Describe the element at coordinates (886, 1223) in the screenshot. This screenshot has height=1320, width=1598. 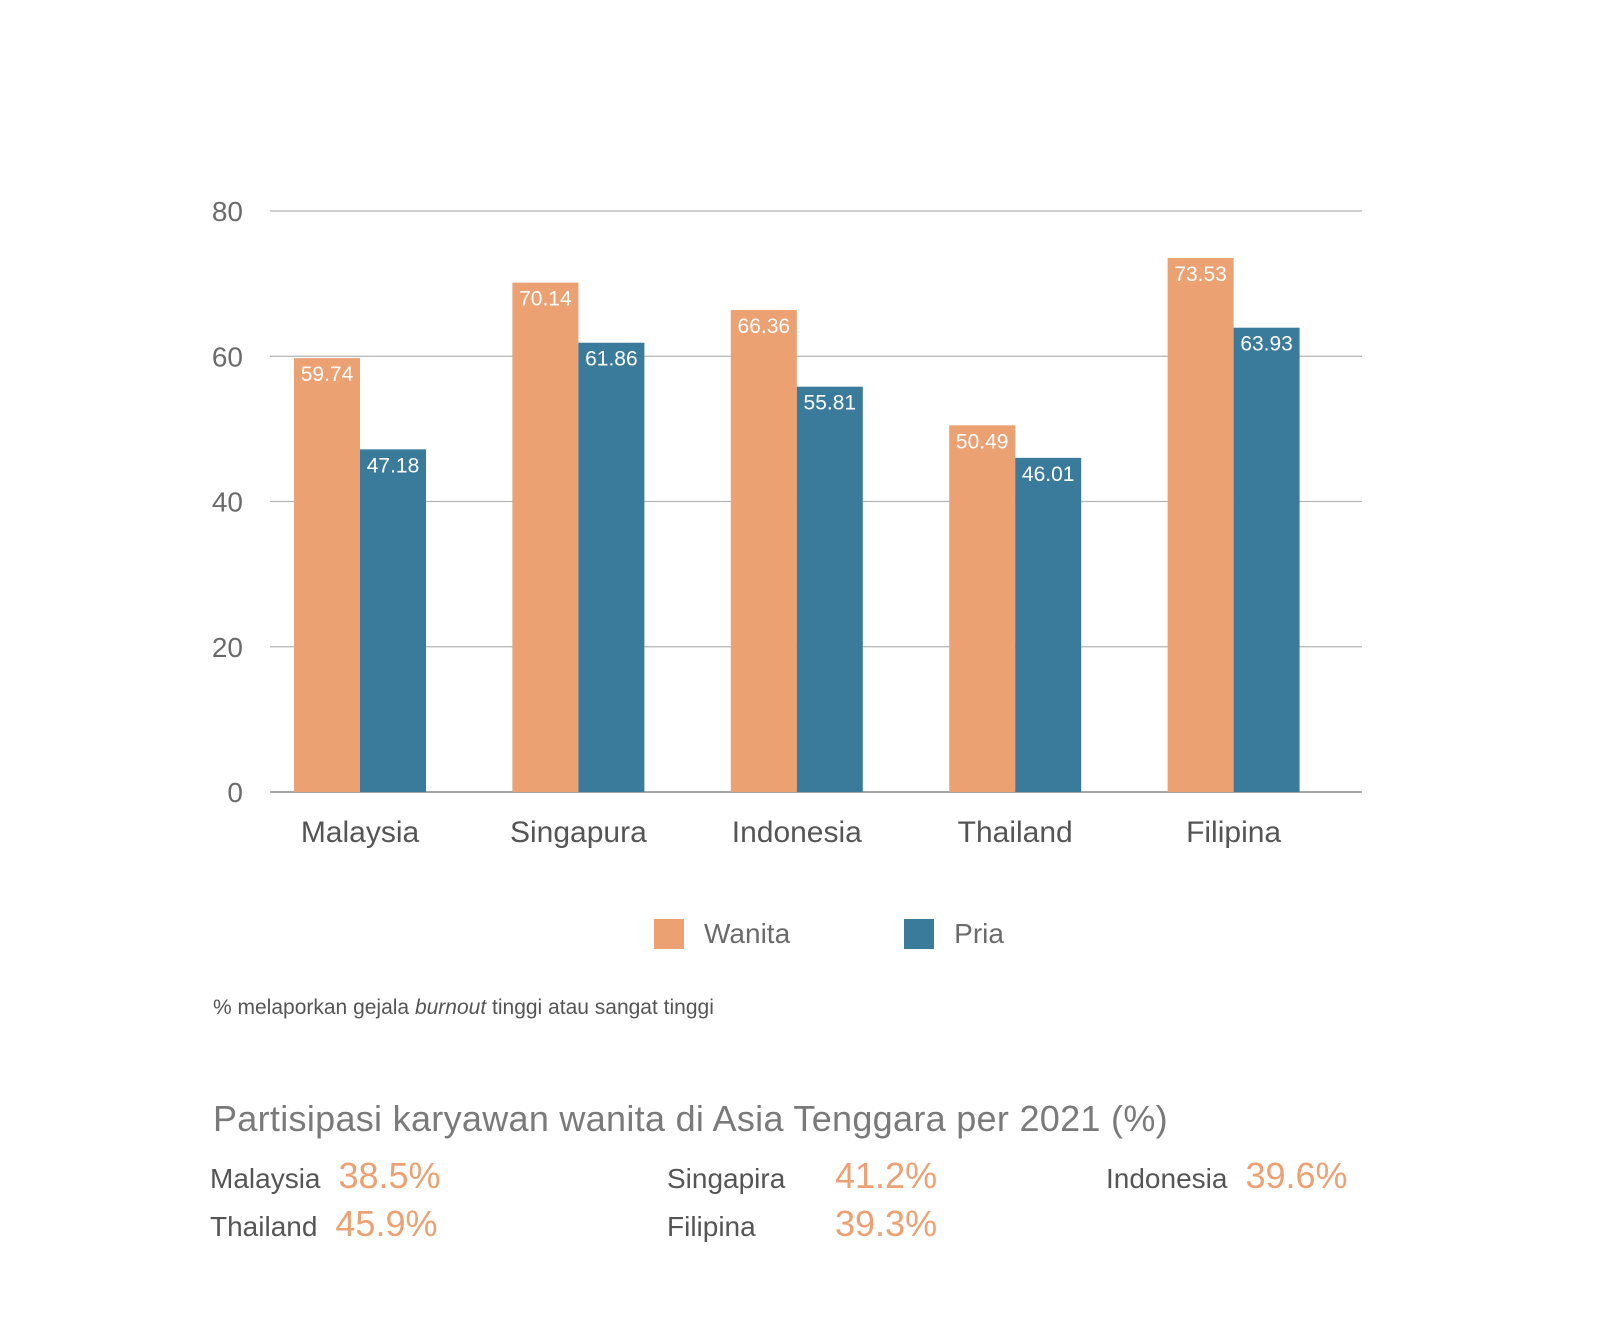
I see `stat-value: 39.3%` at that location.